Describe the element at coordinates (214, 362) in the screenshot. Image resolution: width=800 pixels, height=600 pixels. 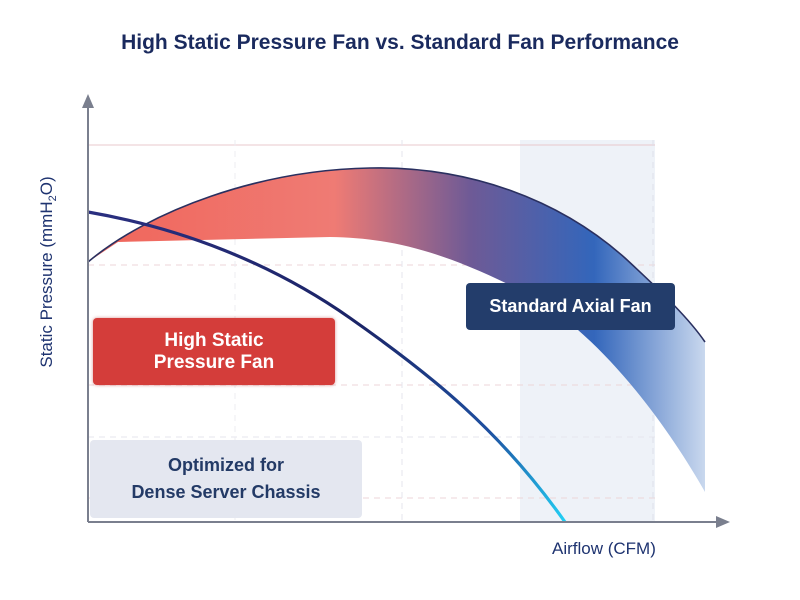
I see `label-line: Pressure Fan` at that location.